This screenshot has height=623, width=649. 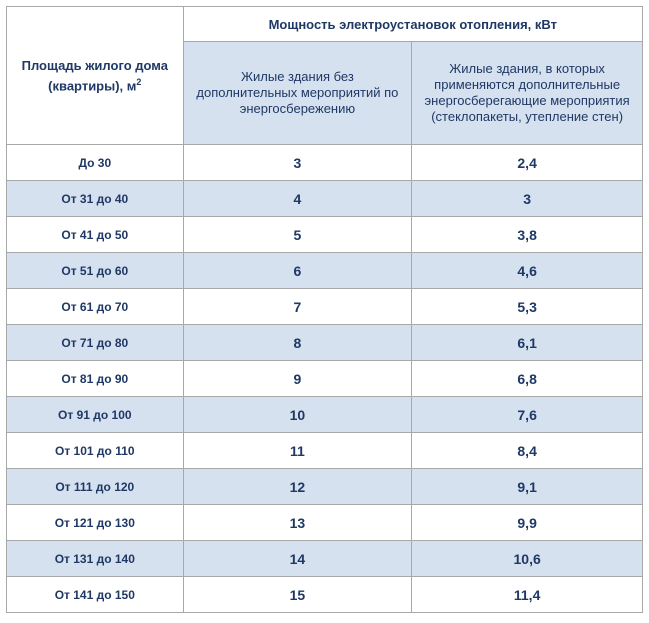 I want to click on table-row: От 81 до 90 9 6,8, so click(x=324, y=378).